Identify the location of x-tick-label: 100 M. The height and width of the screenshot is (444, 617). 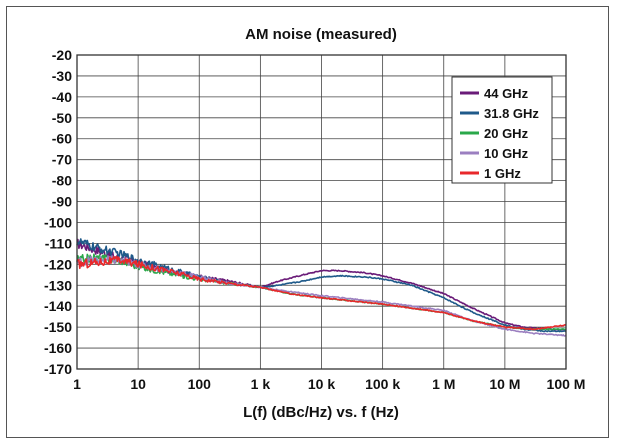
(566, 384).